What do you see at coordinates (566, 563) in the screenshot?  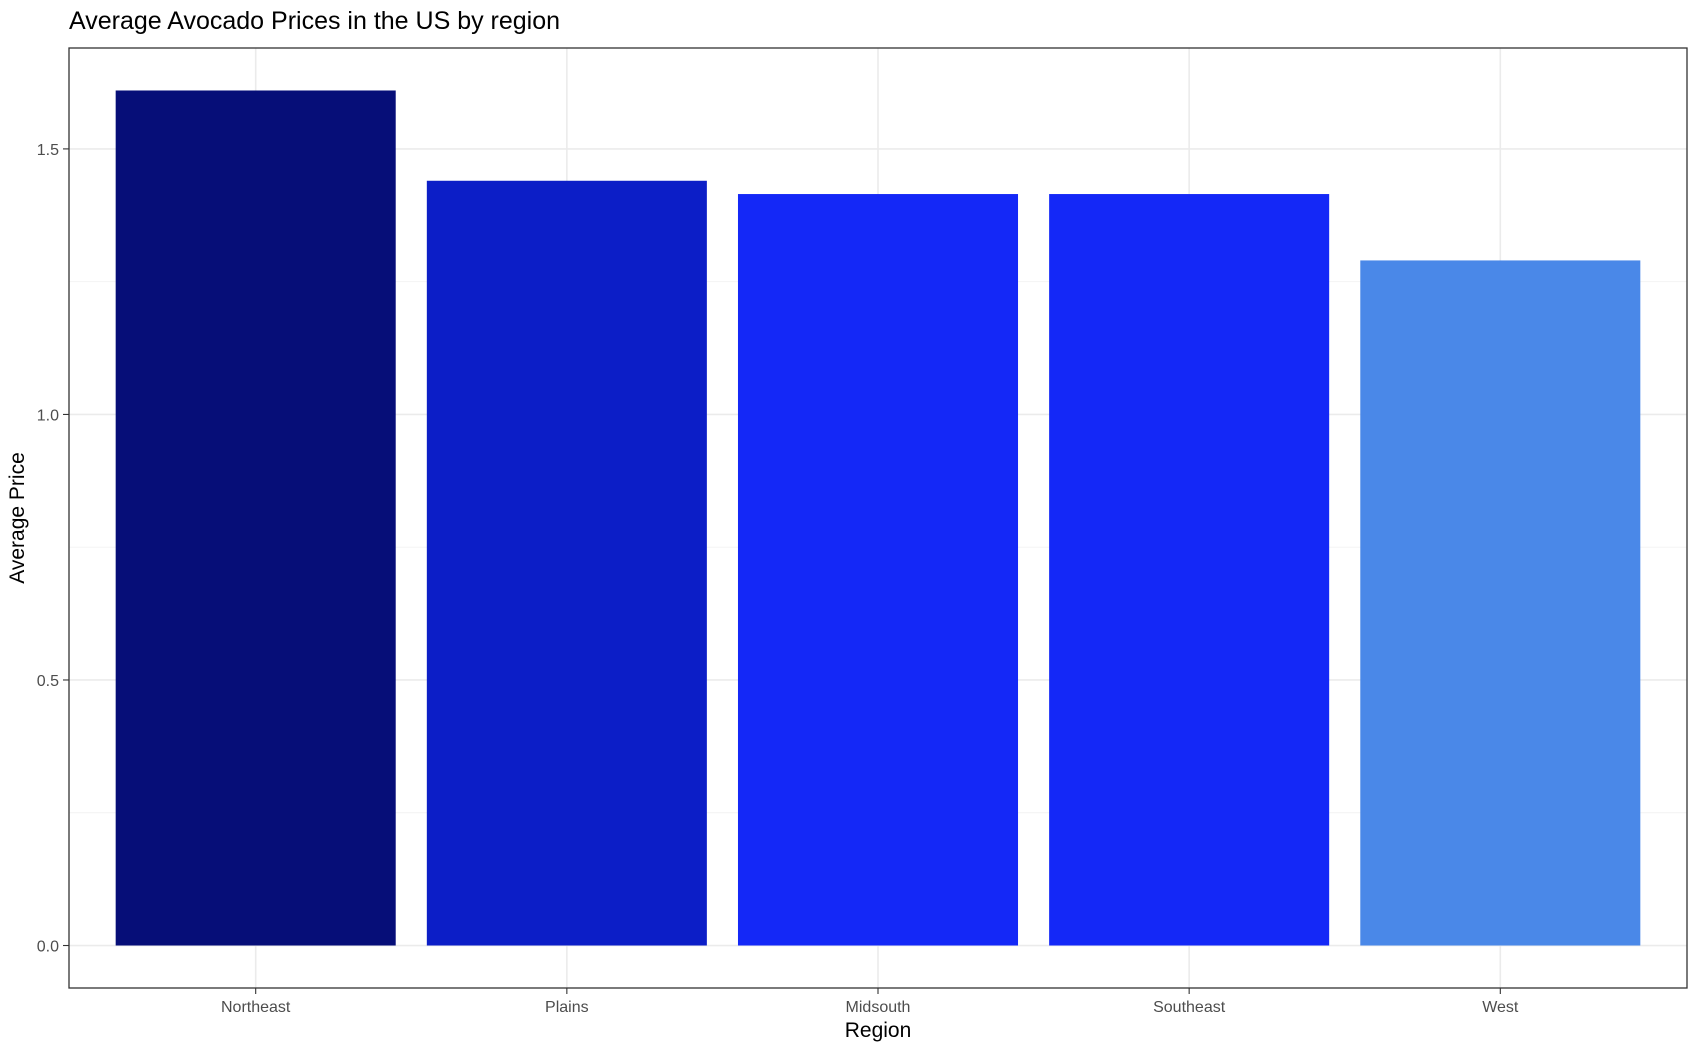 I see `bar-plains` at bounding box center [566, 563].